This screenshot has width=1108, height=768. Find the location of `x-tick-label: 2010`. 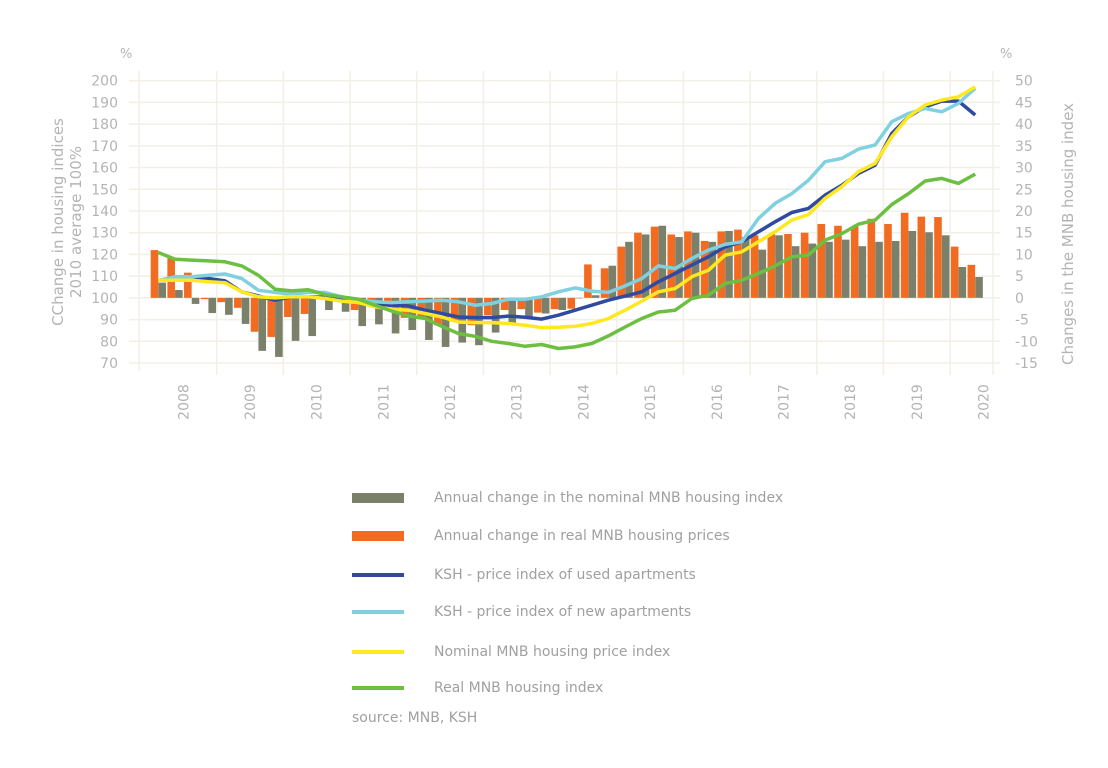

x-tick-label: 2010 is located at coordinates (318, 402).